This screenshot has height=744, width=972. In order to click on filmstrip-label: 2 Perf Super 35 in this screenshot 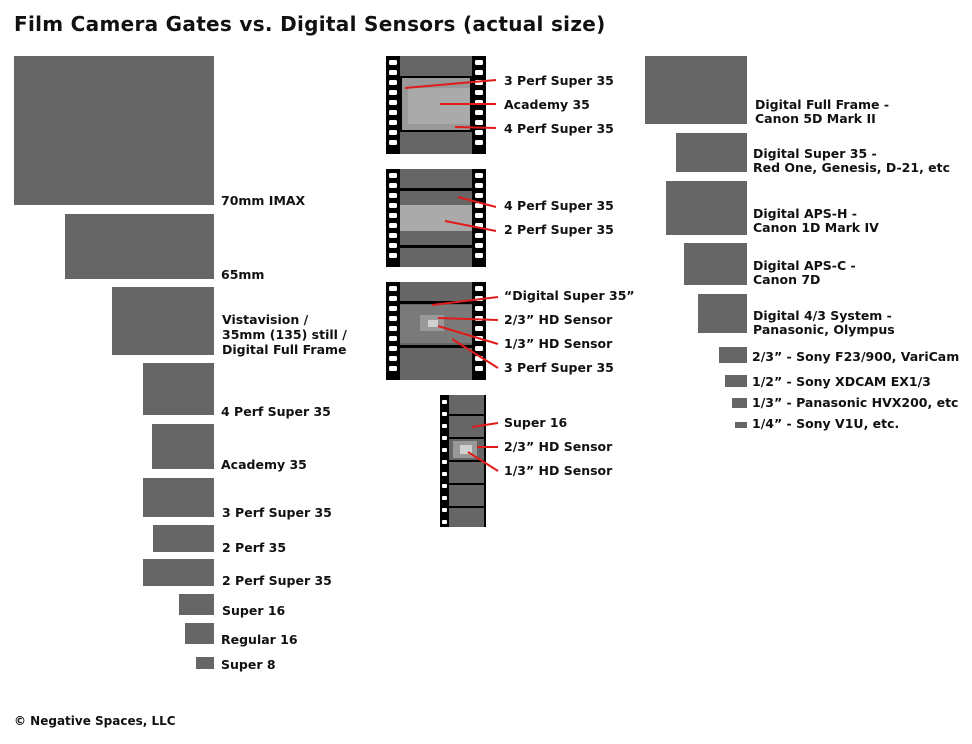, I will do `click(559, 229)`.